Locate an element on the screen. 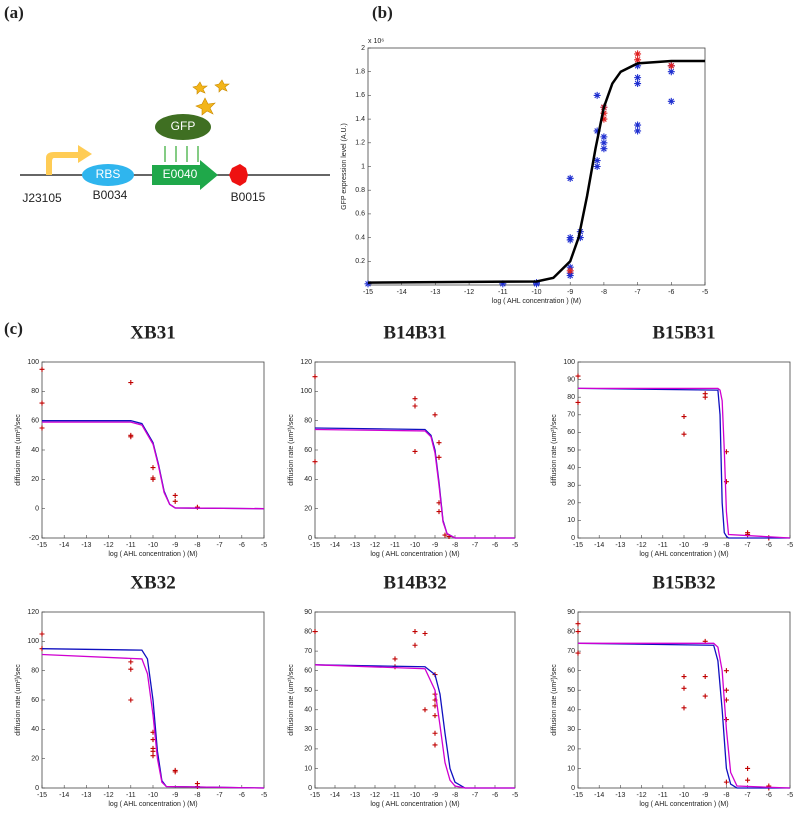 The image size is (800, 817). plot-area is located at coordinates (684, 700).